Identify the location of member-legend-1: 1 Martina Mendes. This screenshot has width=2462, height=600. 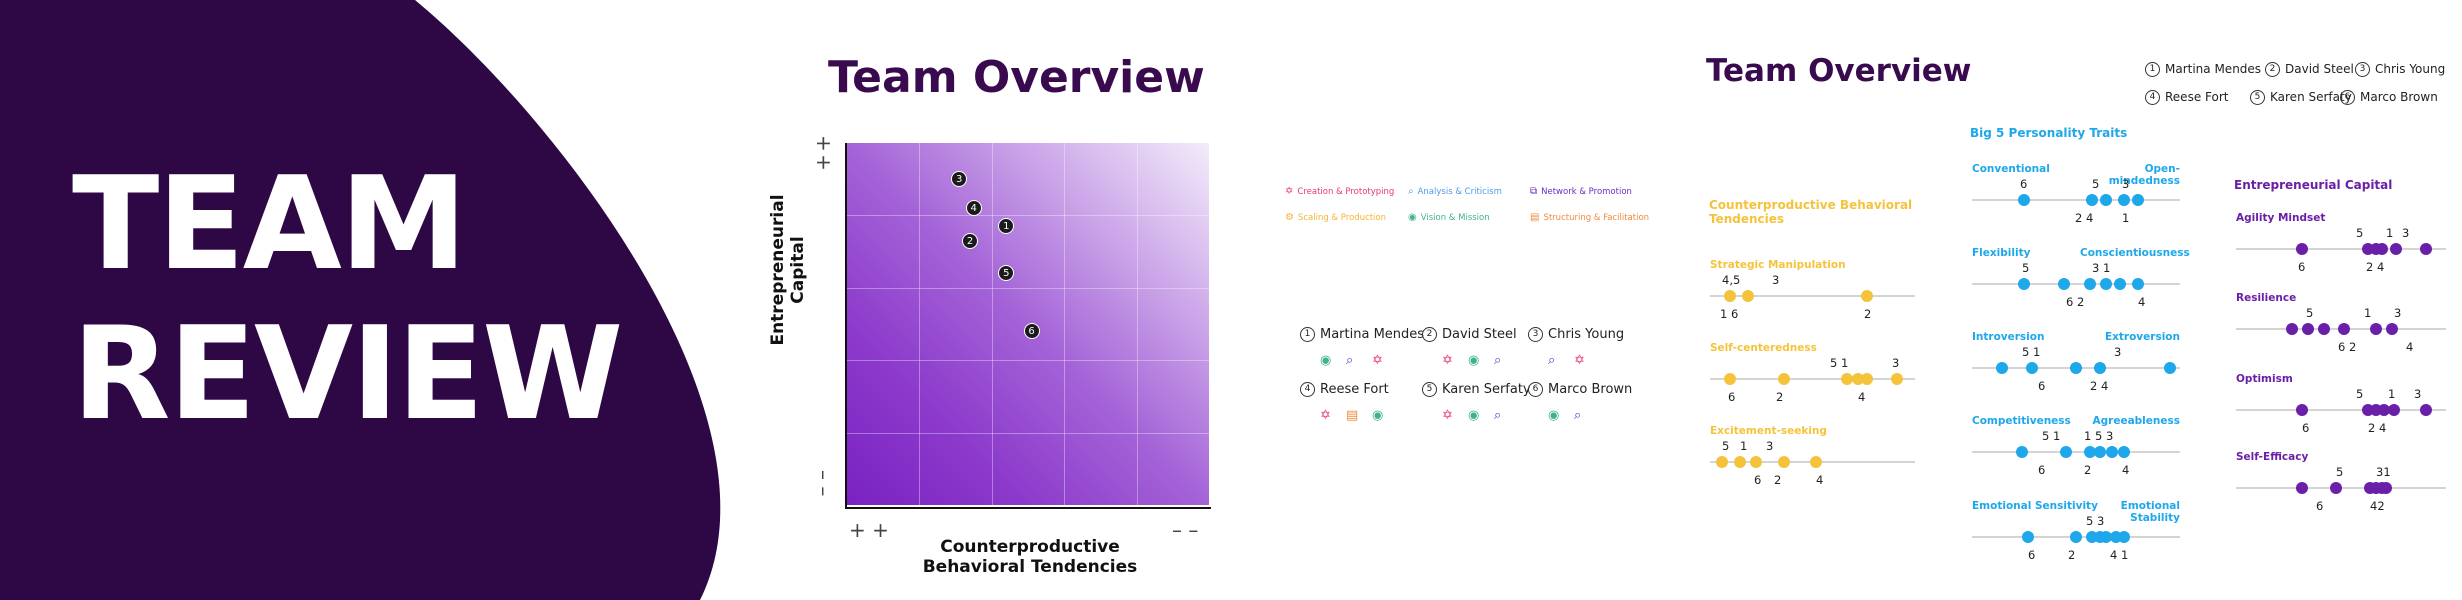
(1362, 334).